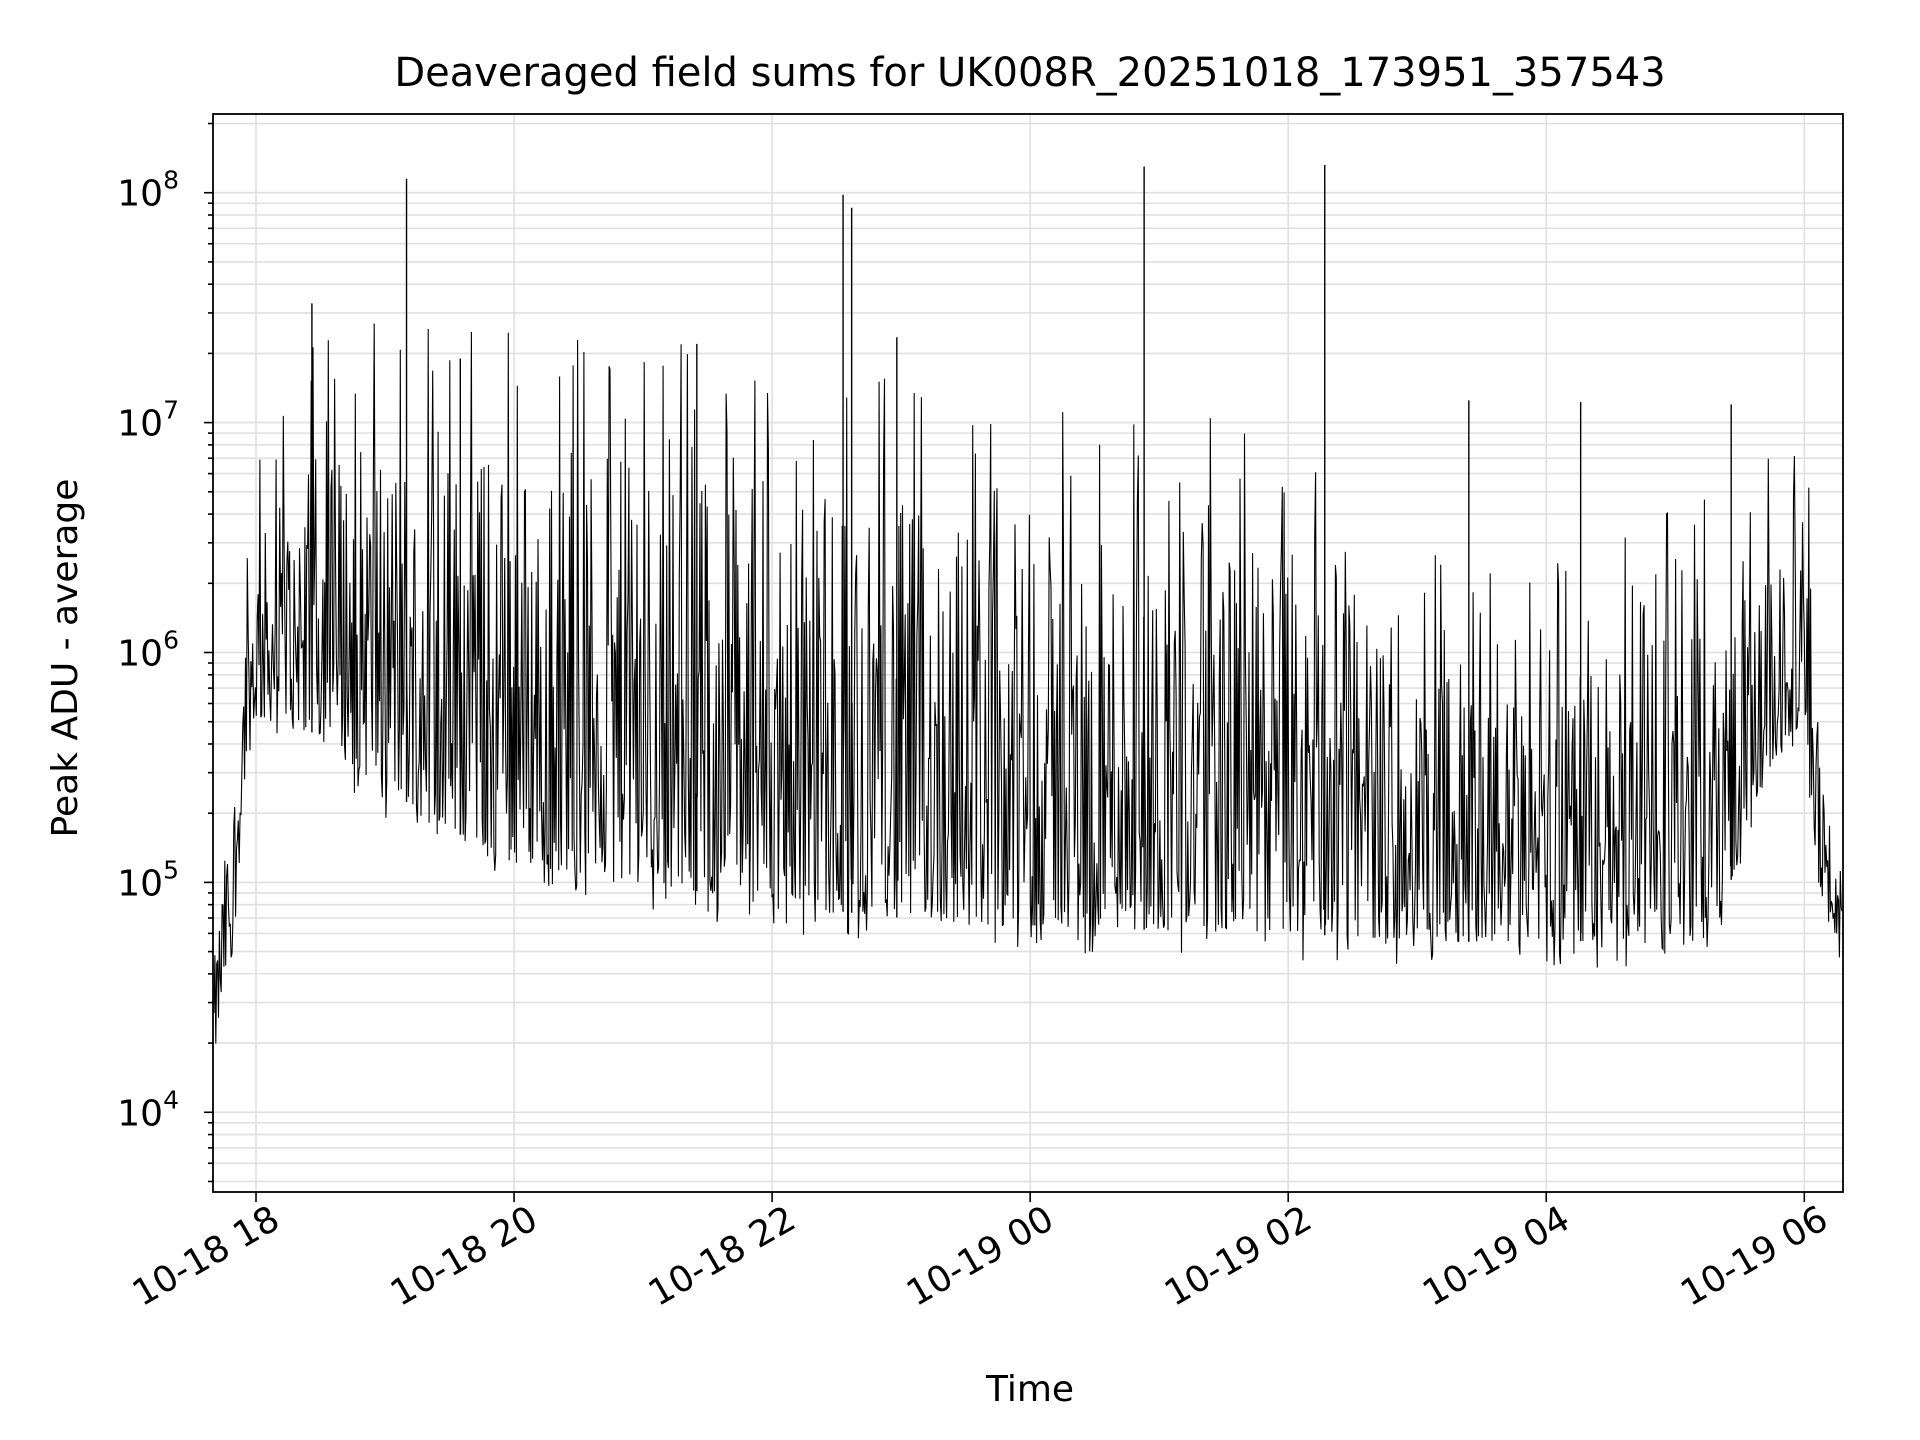  Describe the element at coordinates (1029, 1389) in the screenshot. I see `x-axis-label: Time` at that location.